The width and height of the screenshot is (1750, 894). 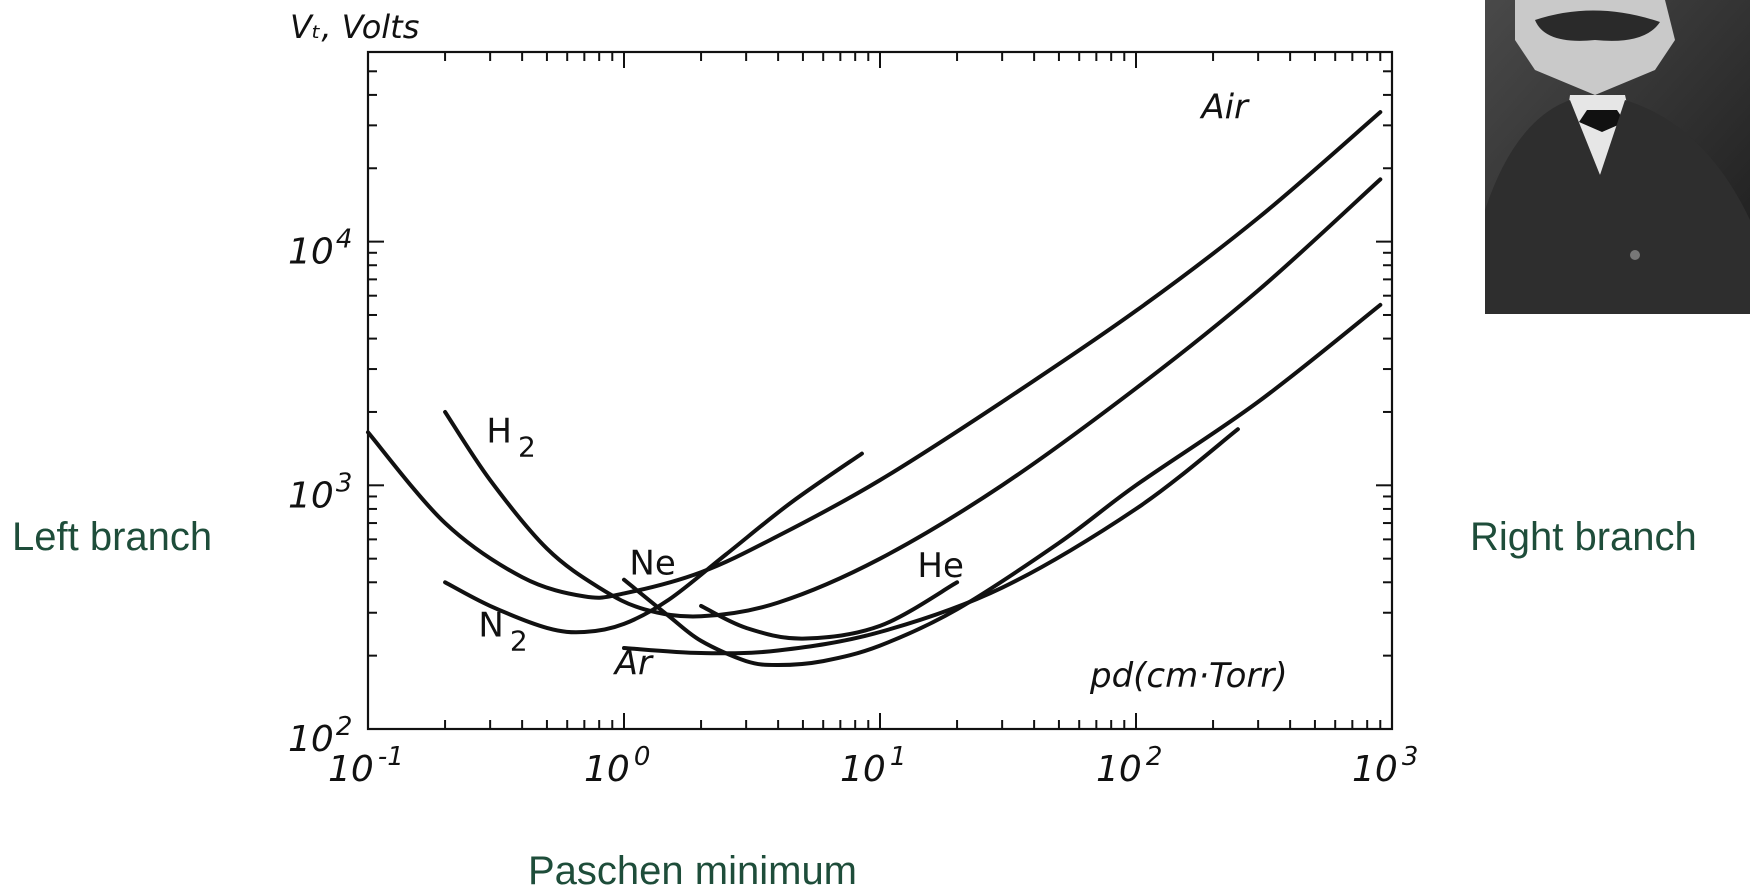 I want to click on y-tick-label: 102, so click(x=320, y=736).